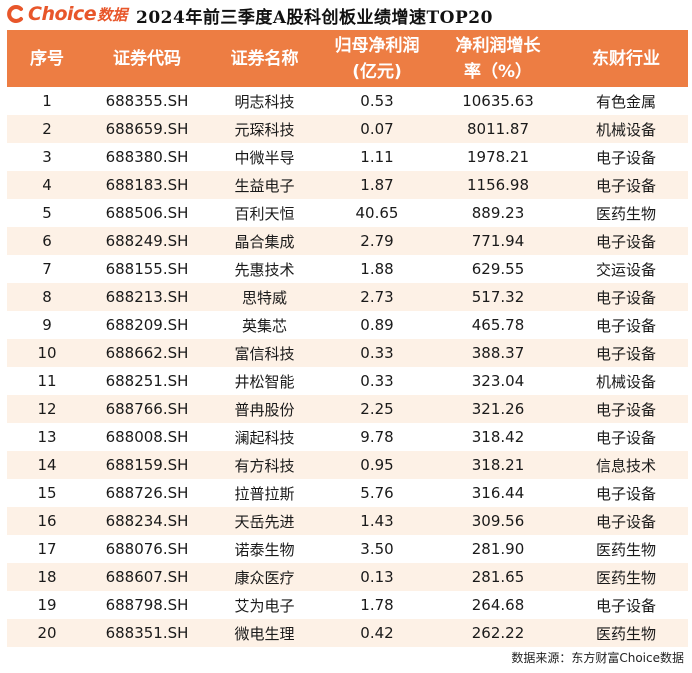  Describe the element at coordinates (498, 185) in the screenshot. I see `growth-rate-cell: 1156.98` at that location.